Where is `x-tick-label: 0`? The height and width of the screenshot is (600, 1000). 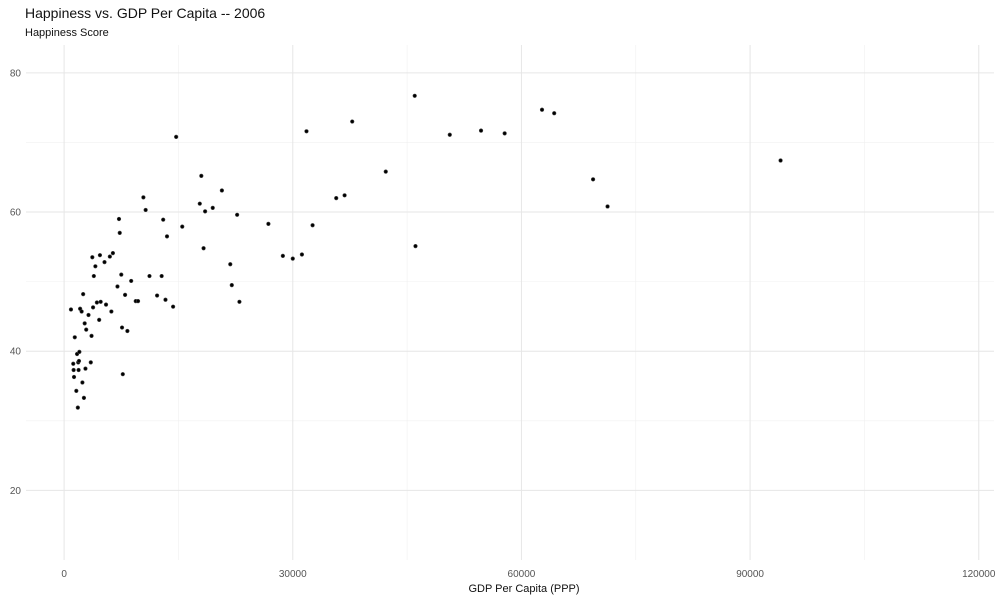
x-tick-label: 0 is located at coordinates (64, 574).